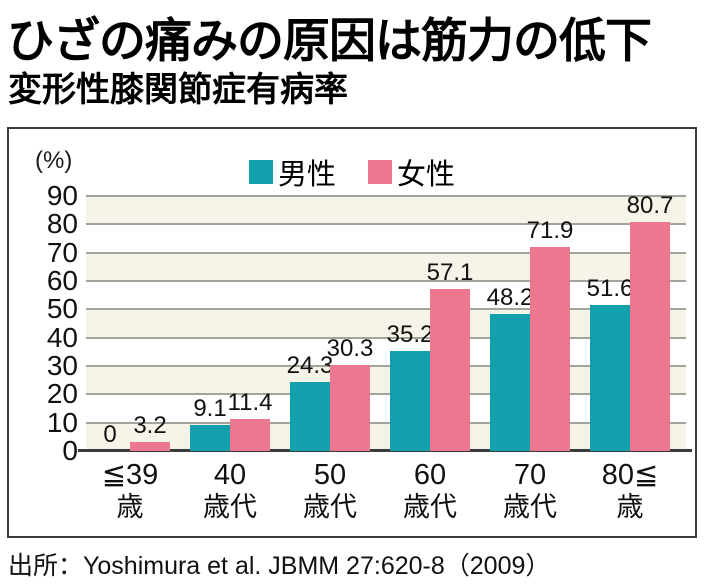 This screenshot has width=710, height=585. Describe the element at coordinates (70, 450) in the screenshot. I see `y-axis-tick-label: 0` at that location.